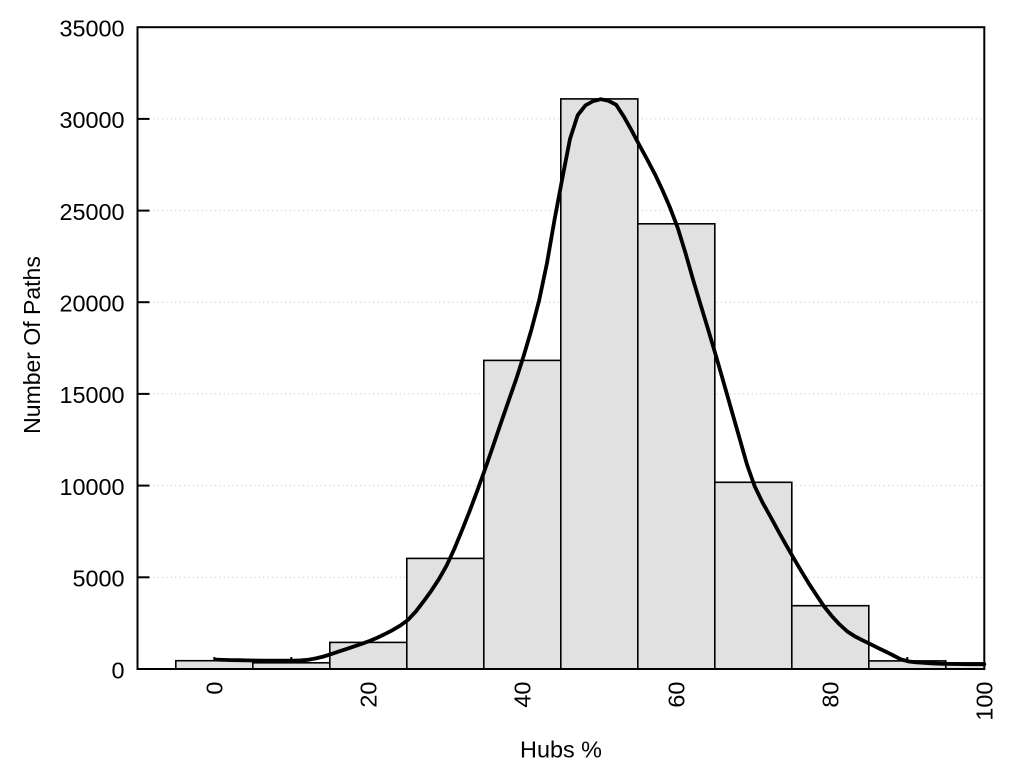 This screenshot has width=1024, height=768. Describe the element at coordinates (91, 395) in the screenshot. I see `svg-text: 15000` at that location.